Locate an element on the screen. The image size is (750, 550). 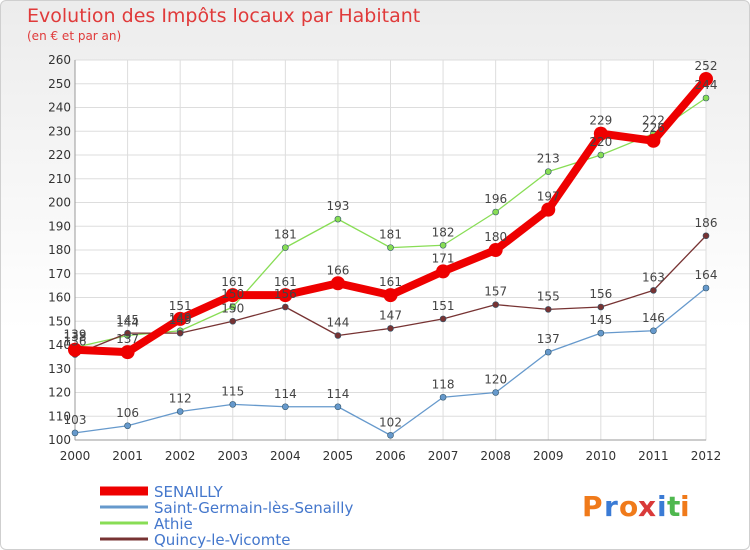
logo-letter: t is located at coordinates (673, 506).